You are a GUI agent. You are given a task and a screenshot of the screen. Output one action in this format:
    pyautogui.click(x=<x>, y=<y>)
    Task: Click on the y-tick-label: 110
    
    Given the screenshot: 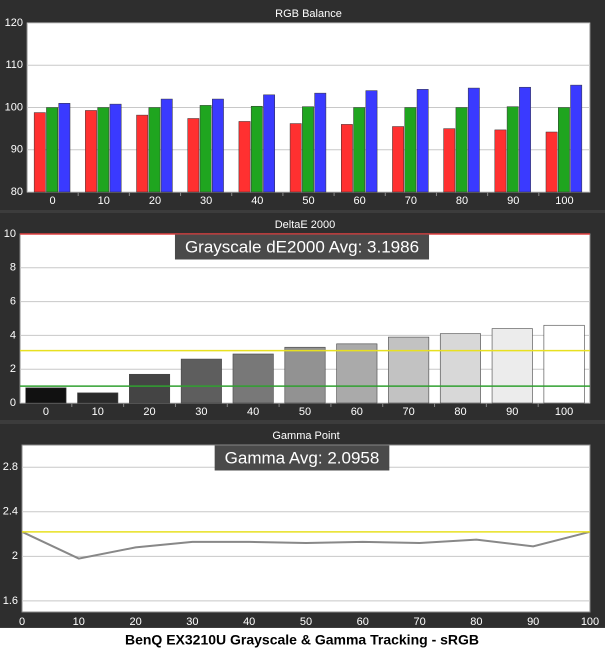 What is the action you would take?
    pyautogui.click(x=14, y=65)
    